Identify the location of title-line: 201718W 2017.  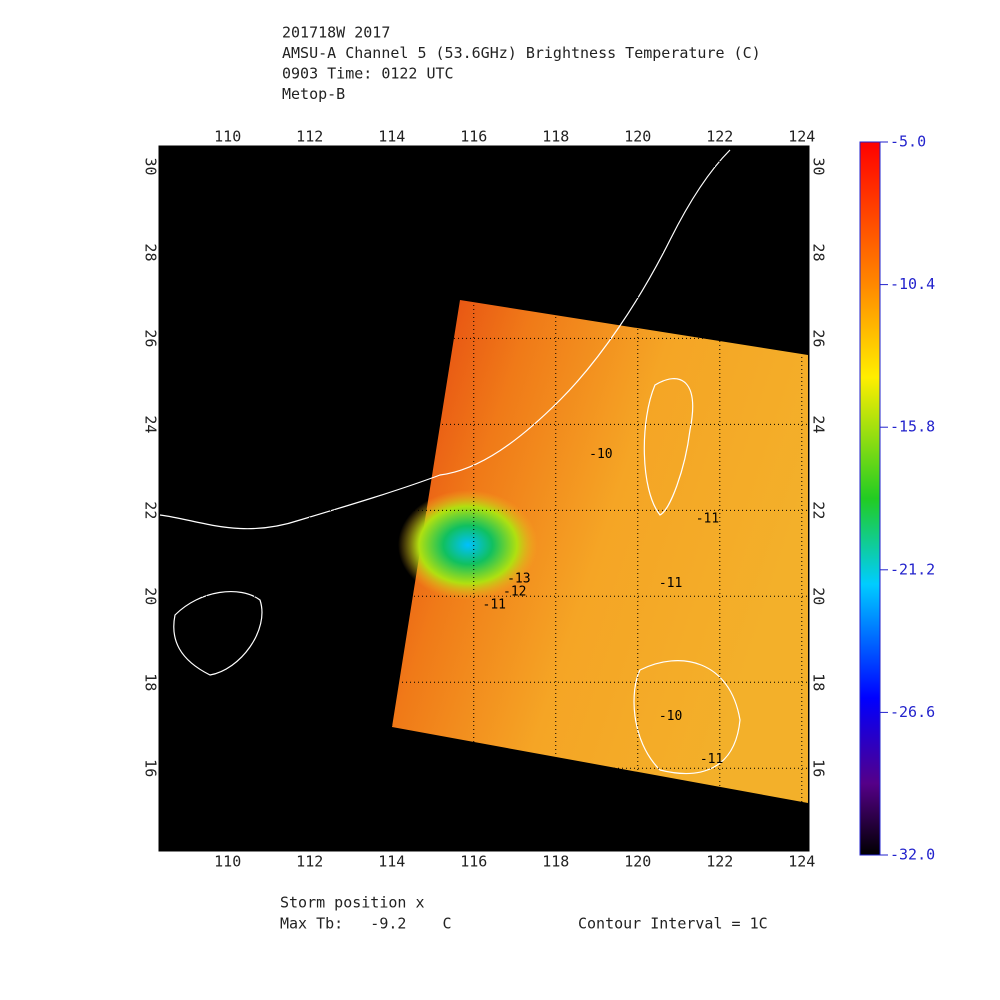
(336, 33).